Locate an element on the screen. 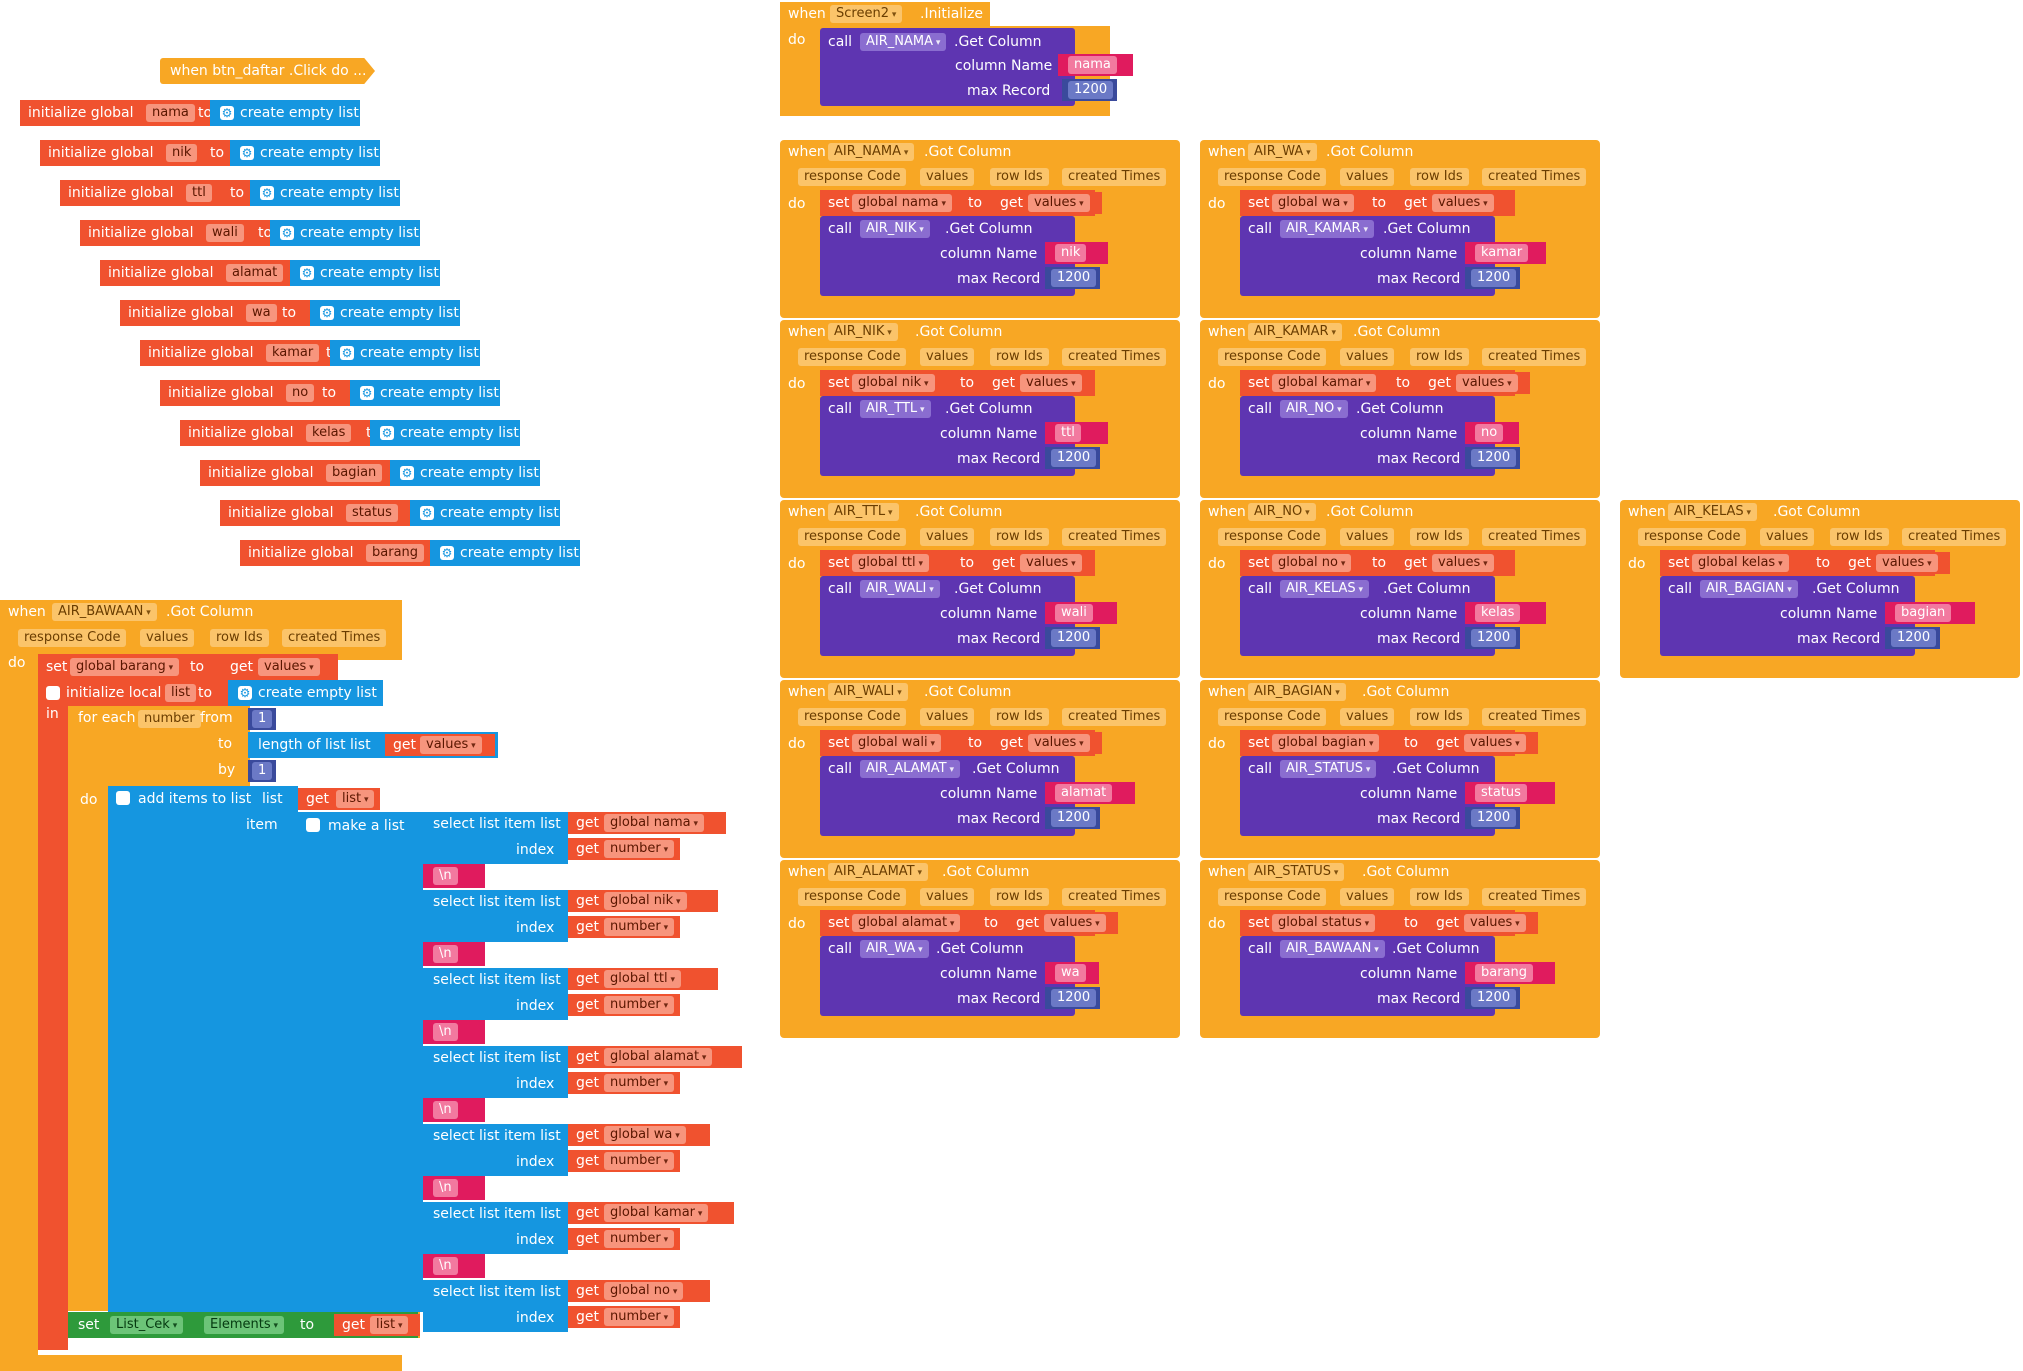 The height and width of the screenshot is (1371, 2023). set-variable-dropdown: global barang is located at coordinates (125, 667).